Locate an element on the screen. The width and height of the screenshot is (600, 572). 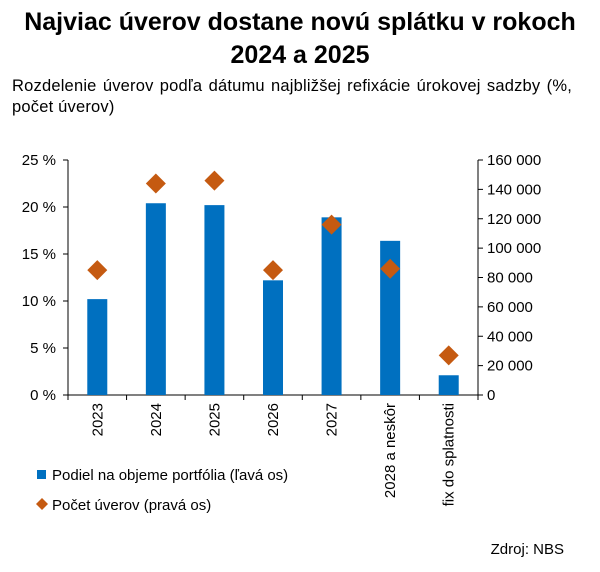
right-tick-label: 60 000 is located at coordinates (510, 307).